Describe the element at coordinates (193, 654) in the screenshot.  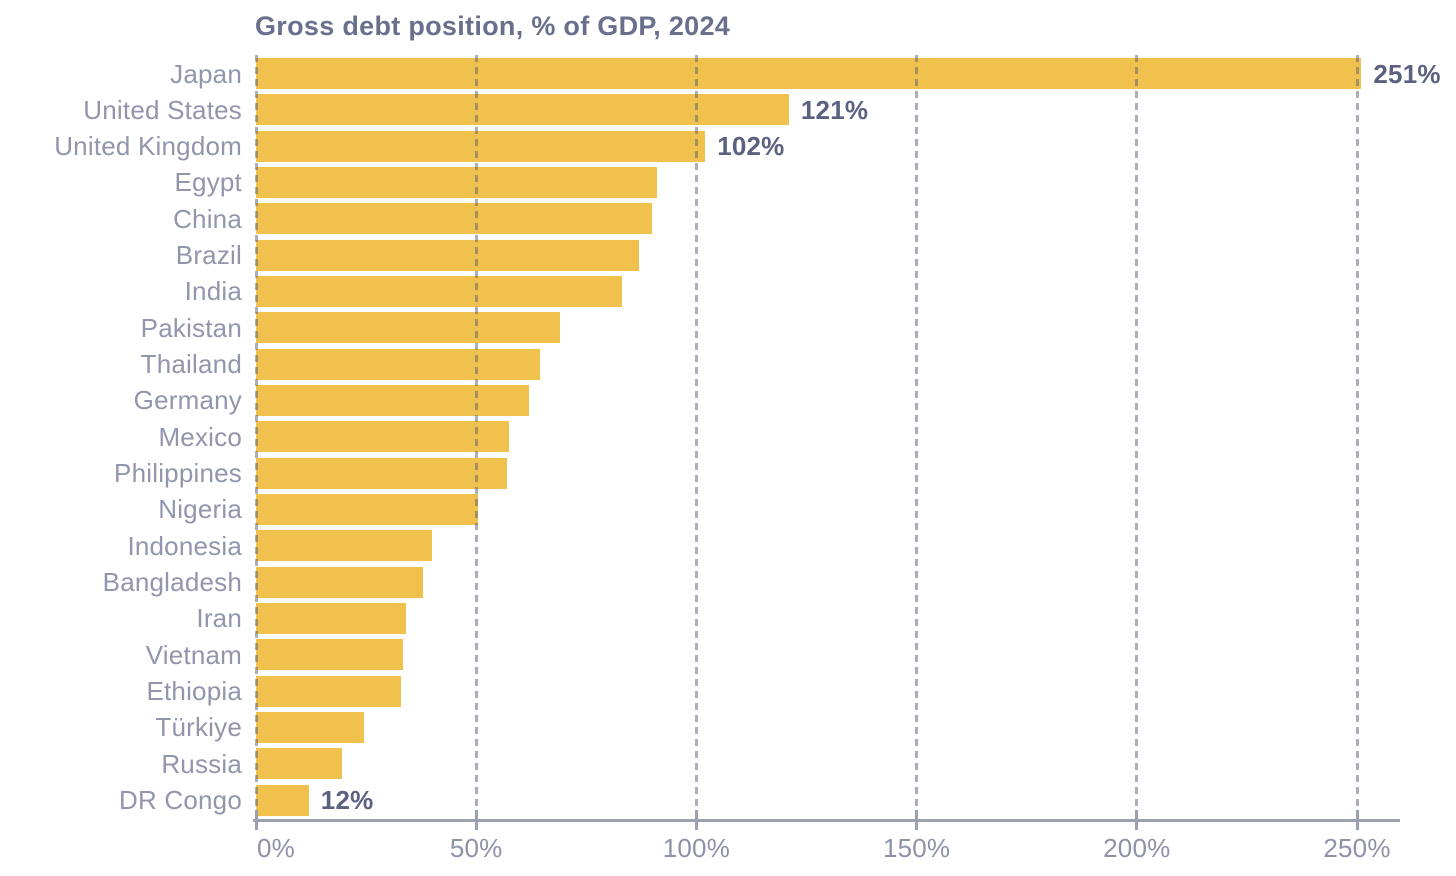
I see `category-label: Vietnam` at that location.